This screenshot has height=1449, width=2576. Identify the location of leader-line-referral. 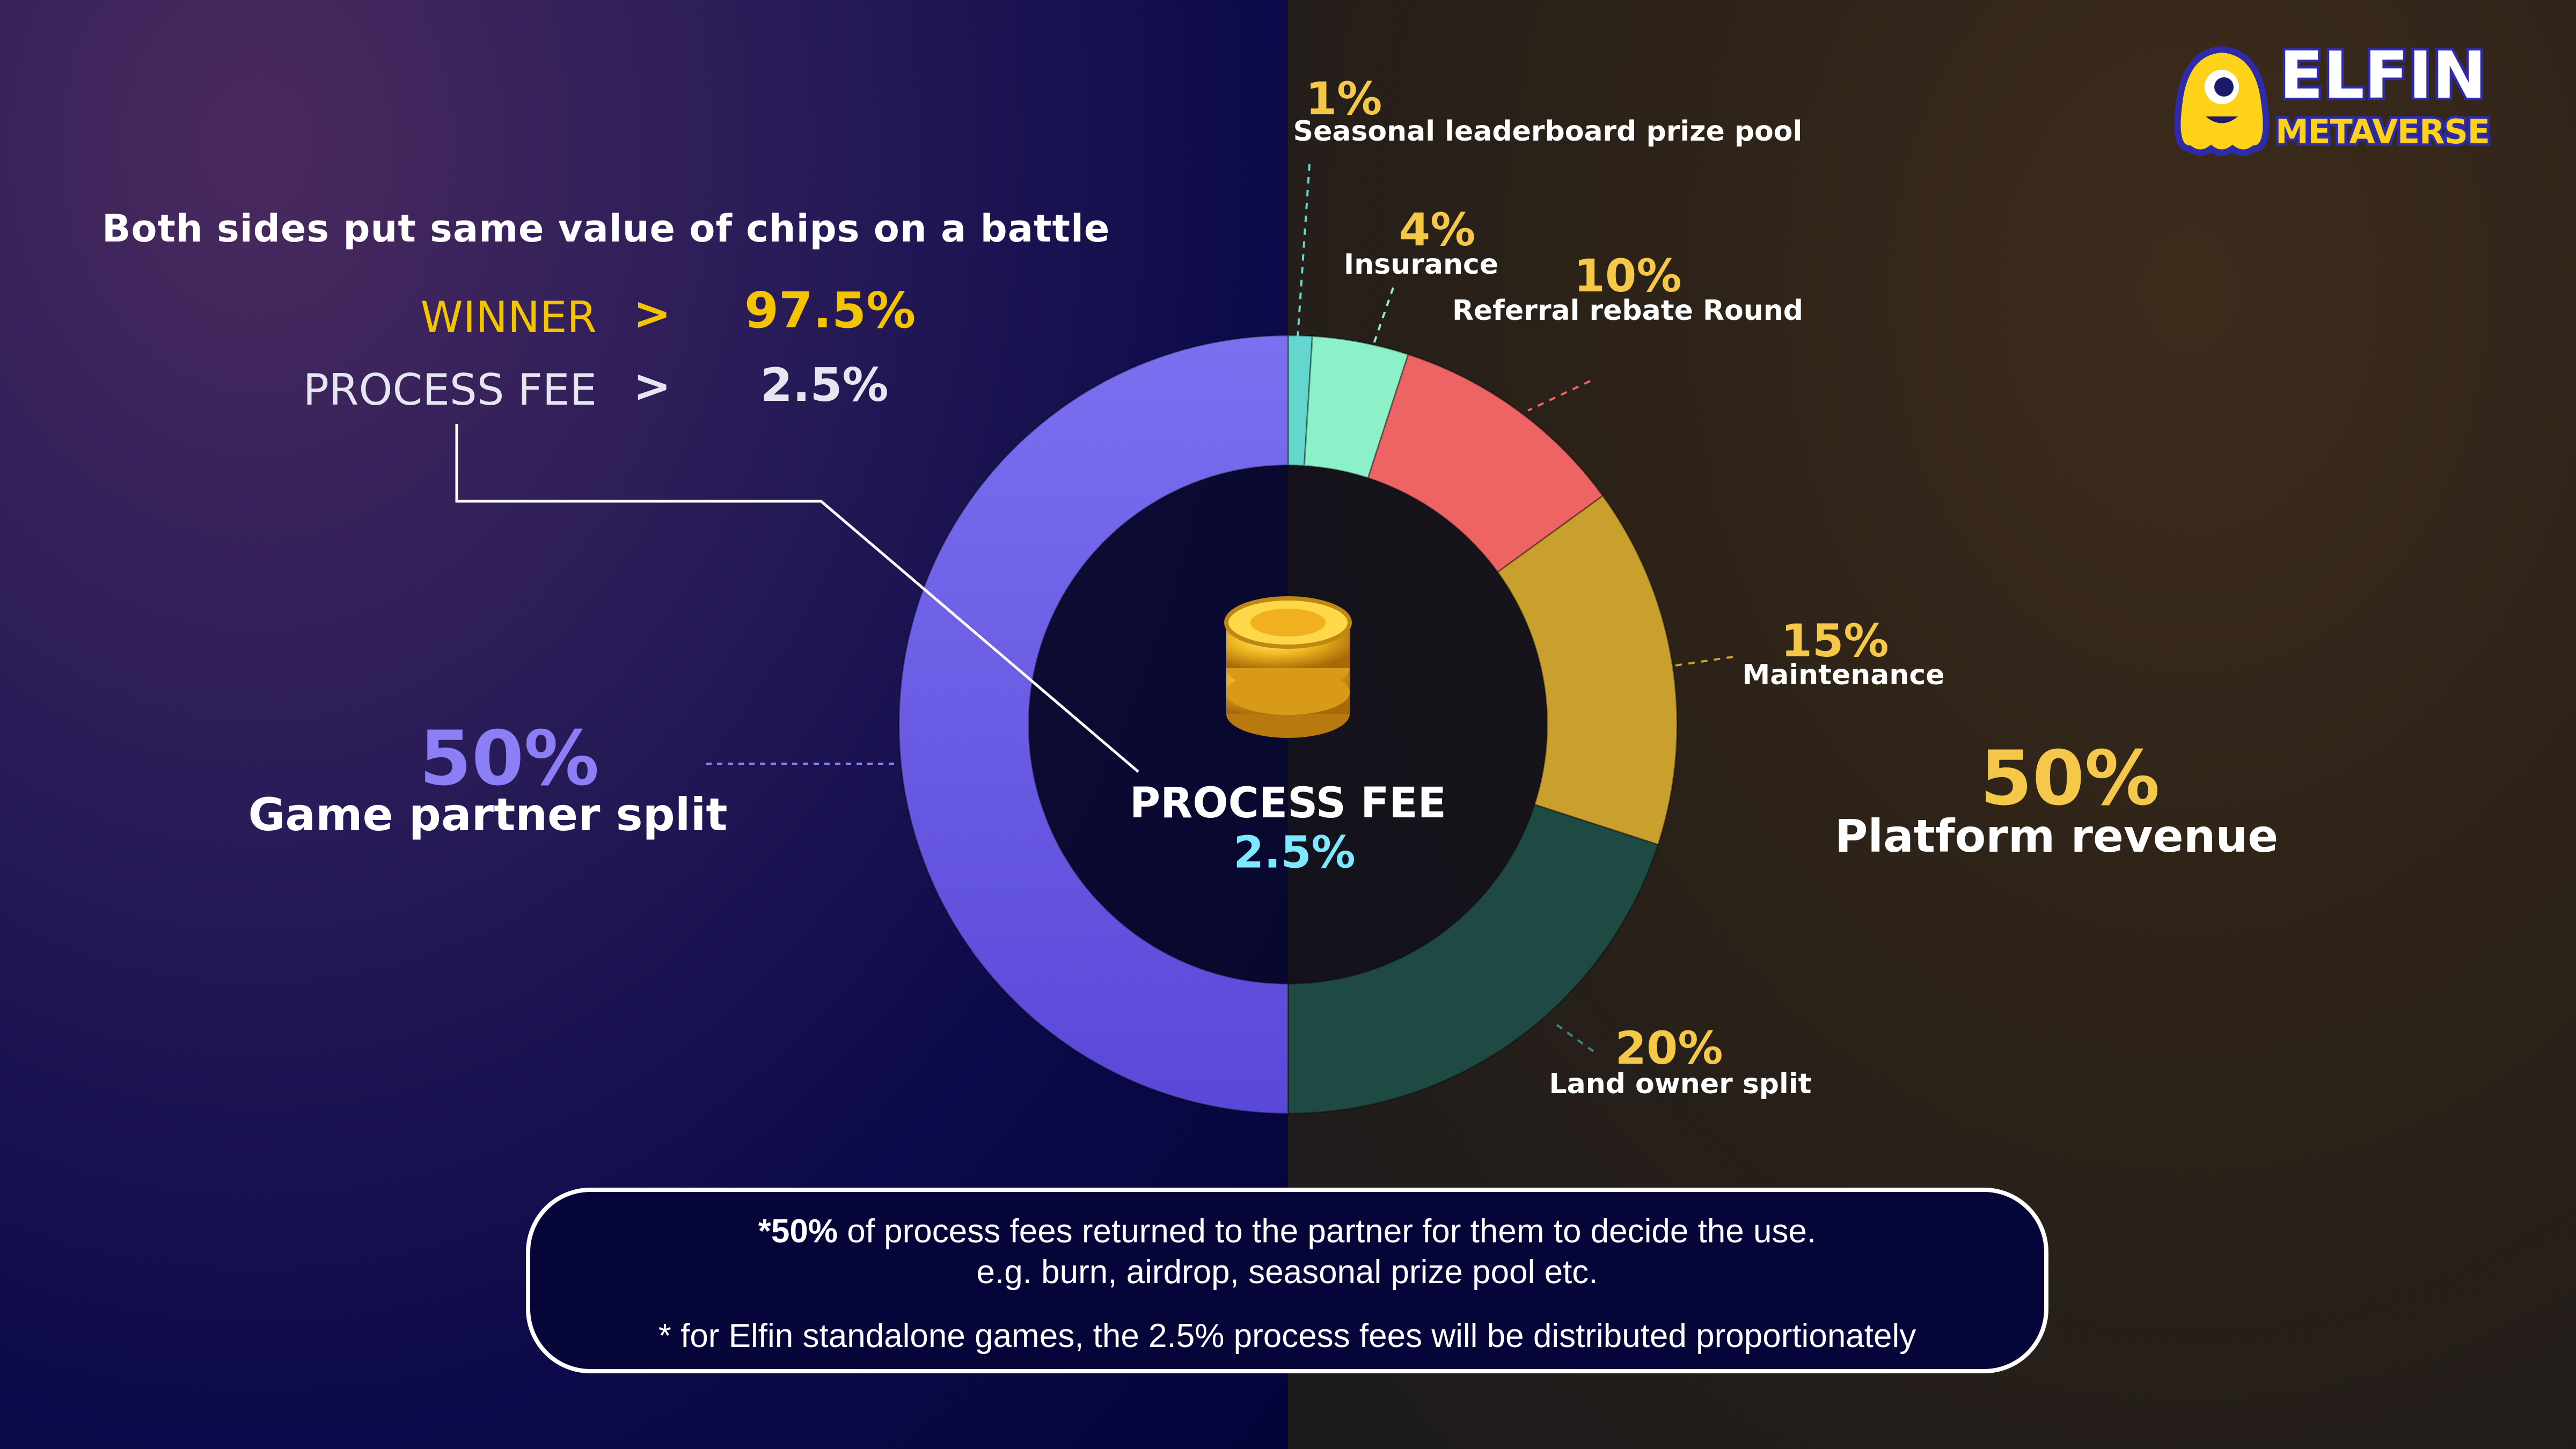
(1559, 396).